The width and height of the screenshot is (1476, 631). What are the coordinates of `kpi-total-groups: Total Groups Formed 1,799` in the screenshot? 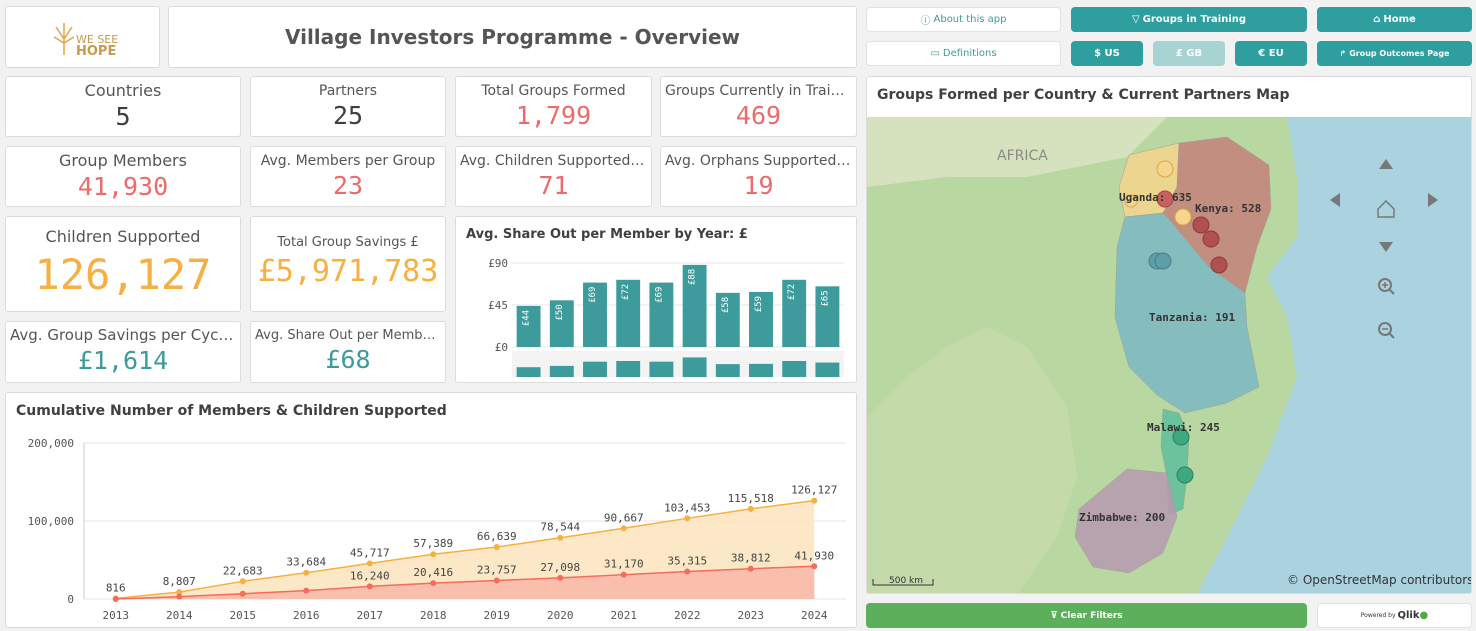 It's located at (553, 106).